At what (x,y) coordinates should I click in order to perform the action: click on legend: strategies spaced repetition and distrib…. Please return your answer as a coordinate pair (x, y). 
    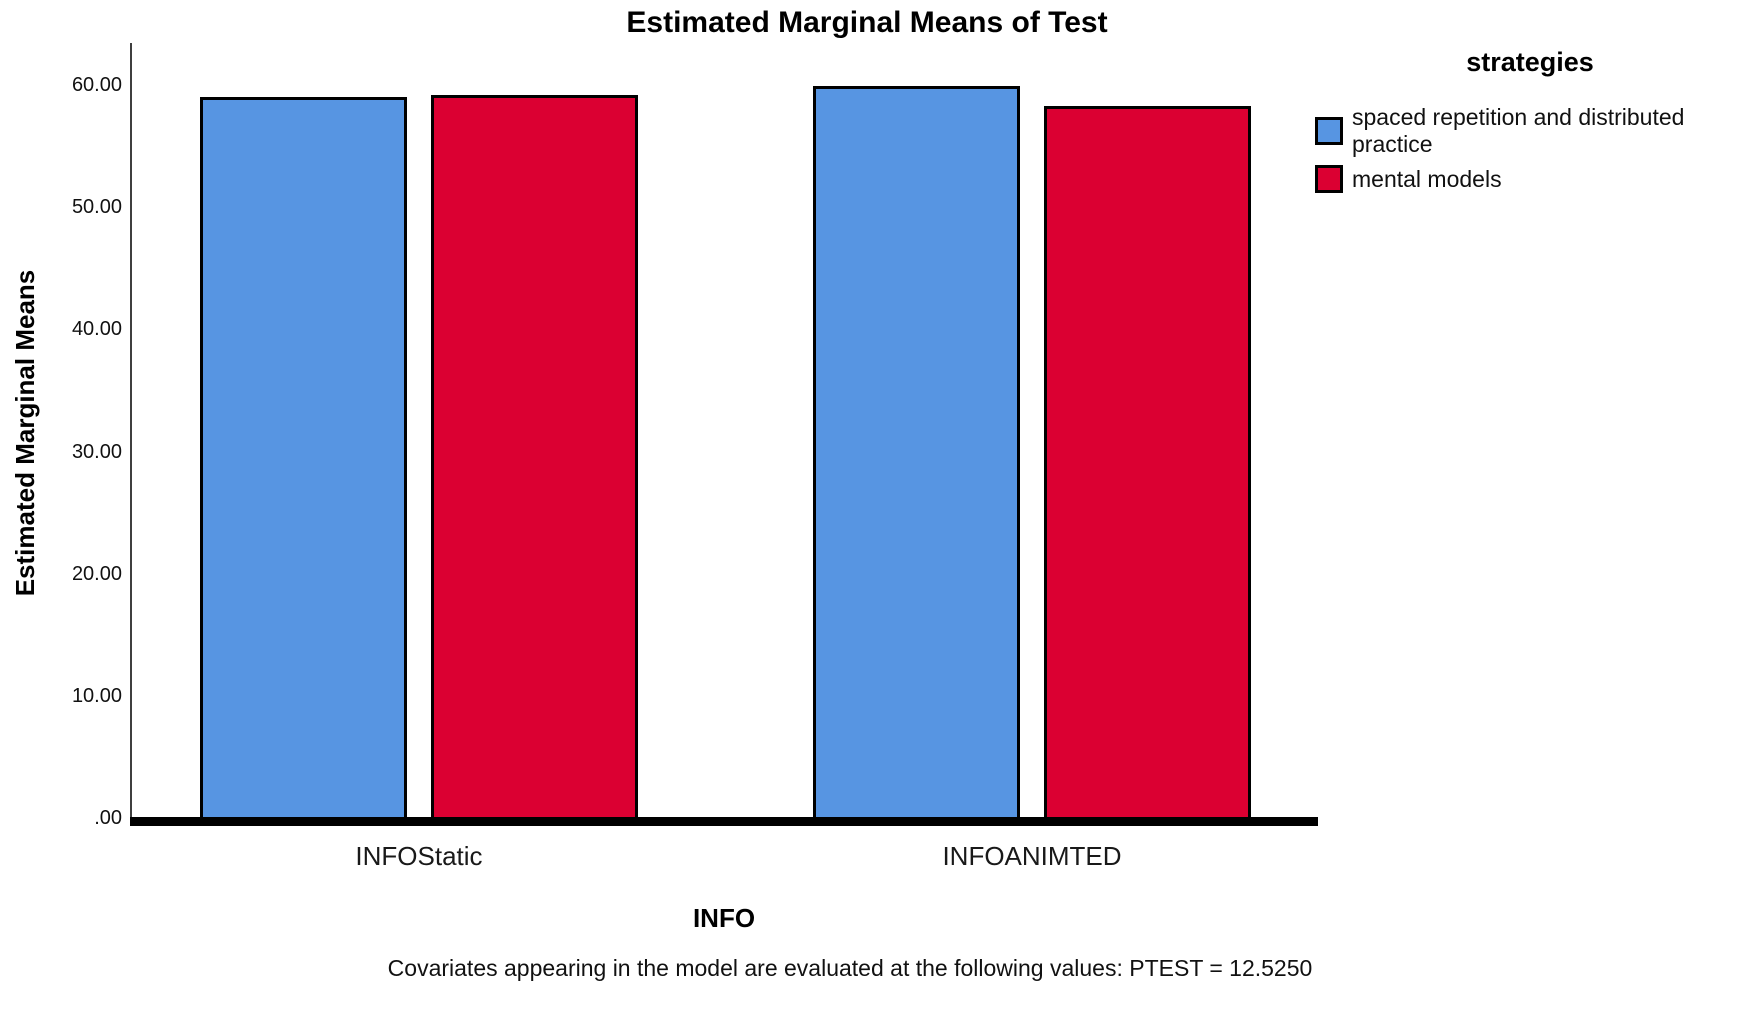
    Looking at the image, I should click on (1532, 123).